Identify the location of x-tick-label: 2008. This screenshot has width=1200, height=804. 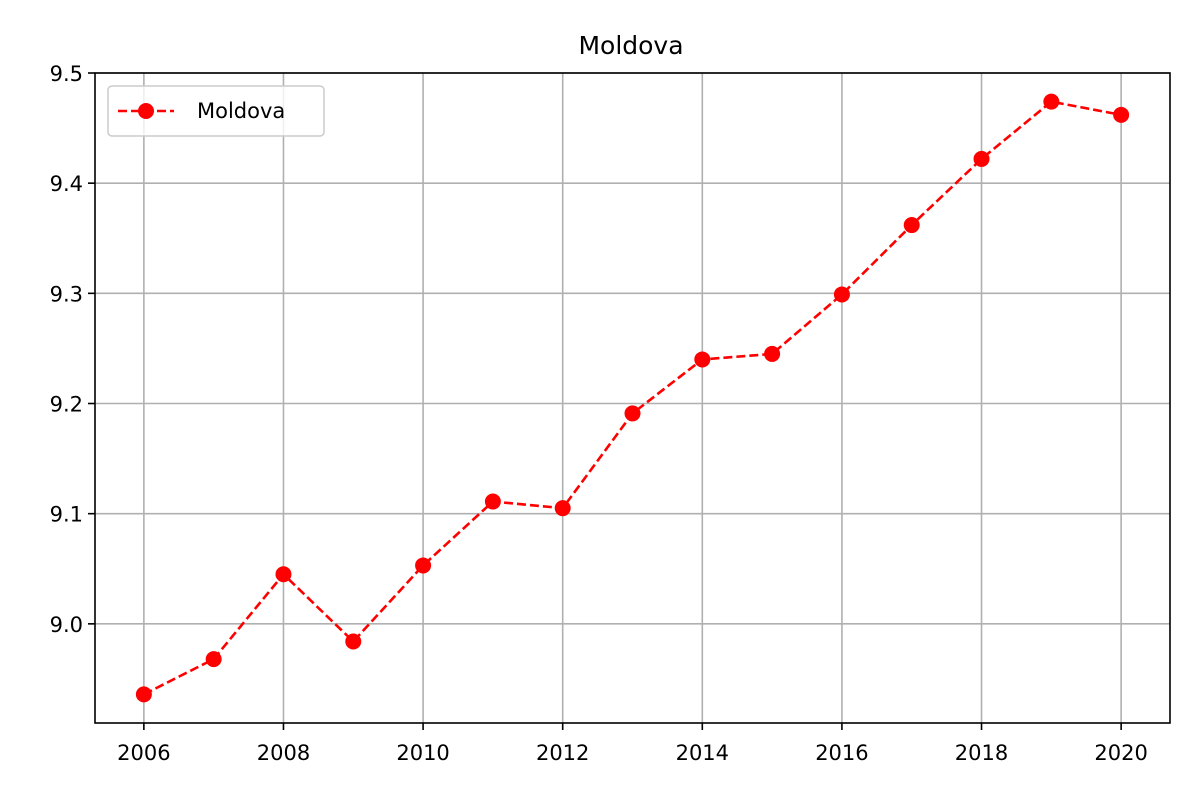
(283, 753).